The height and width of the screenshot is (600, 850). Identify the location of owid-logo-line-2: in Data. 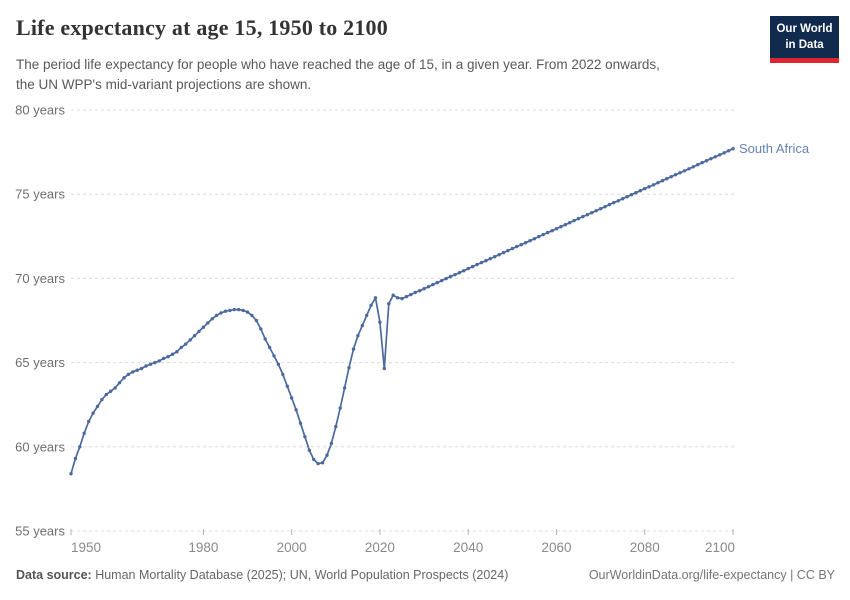
(804, 44).